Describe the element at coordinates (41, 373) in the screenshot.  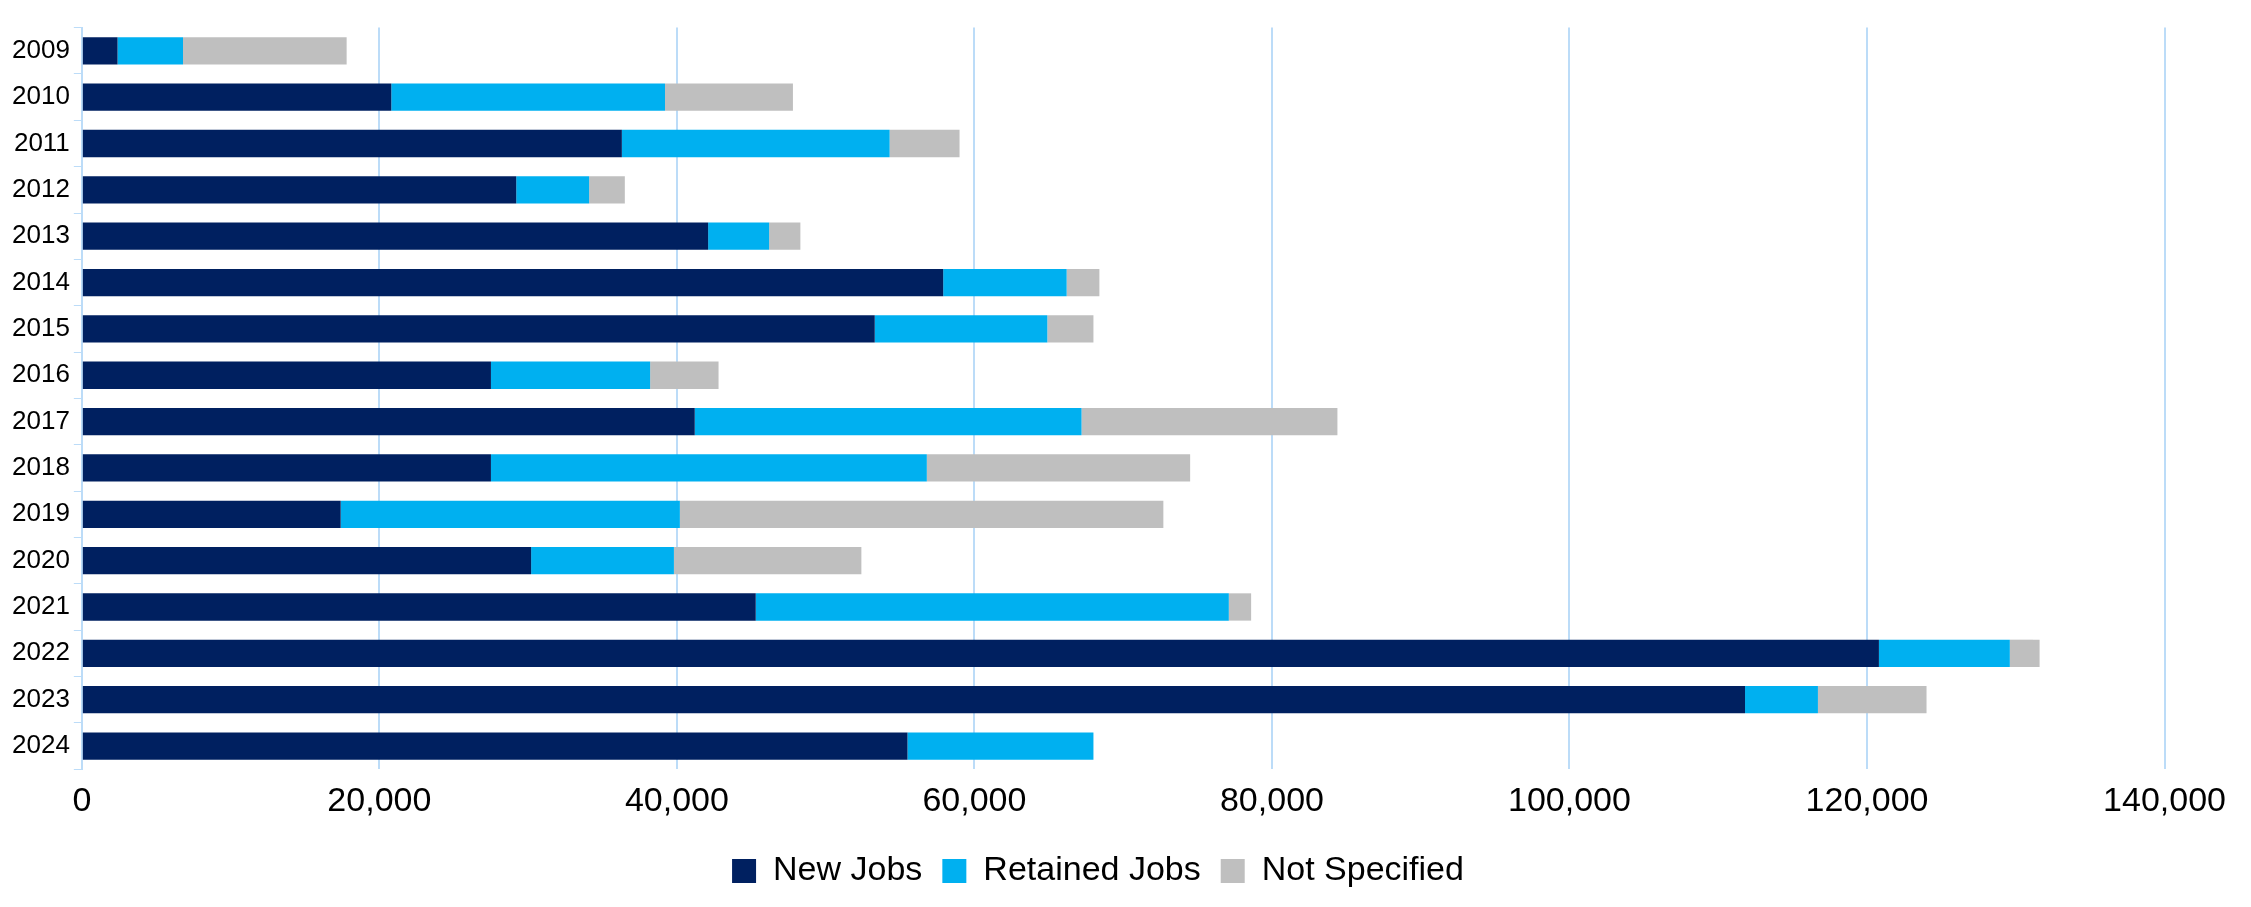
I see `y-tick-label: 2016` at that location.